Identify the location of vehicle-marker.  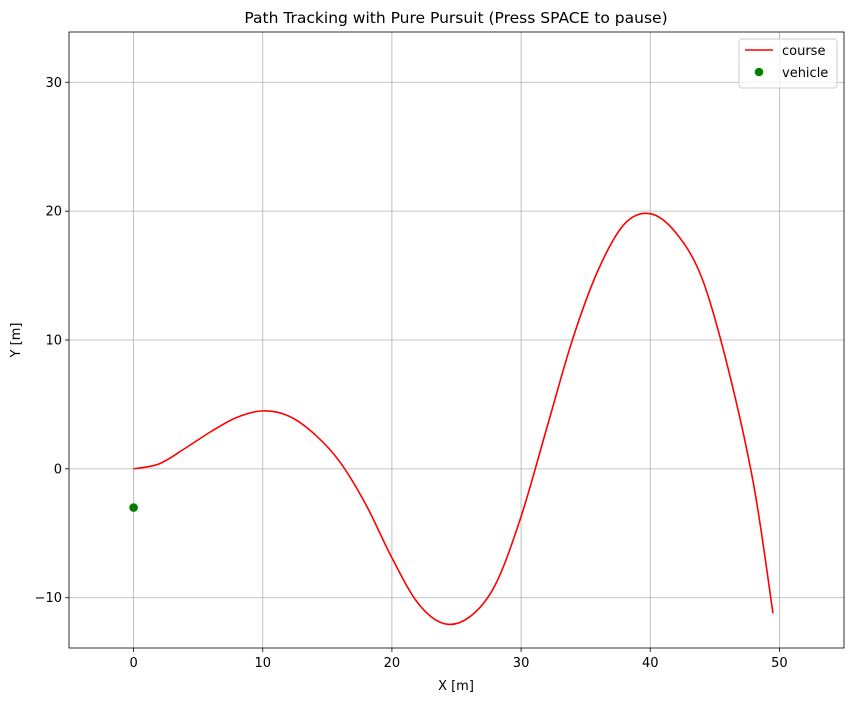
(133, 507).